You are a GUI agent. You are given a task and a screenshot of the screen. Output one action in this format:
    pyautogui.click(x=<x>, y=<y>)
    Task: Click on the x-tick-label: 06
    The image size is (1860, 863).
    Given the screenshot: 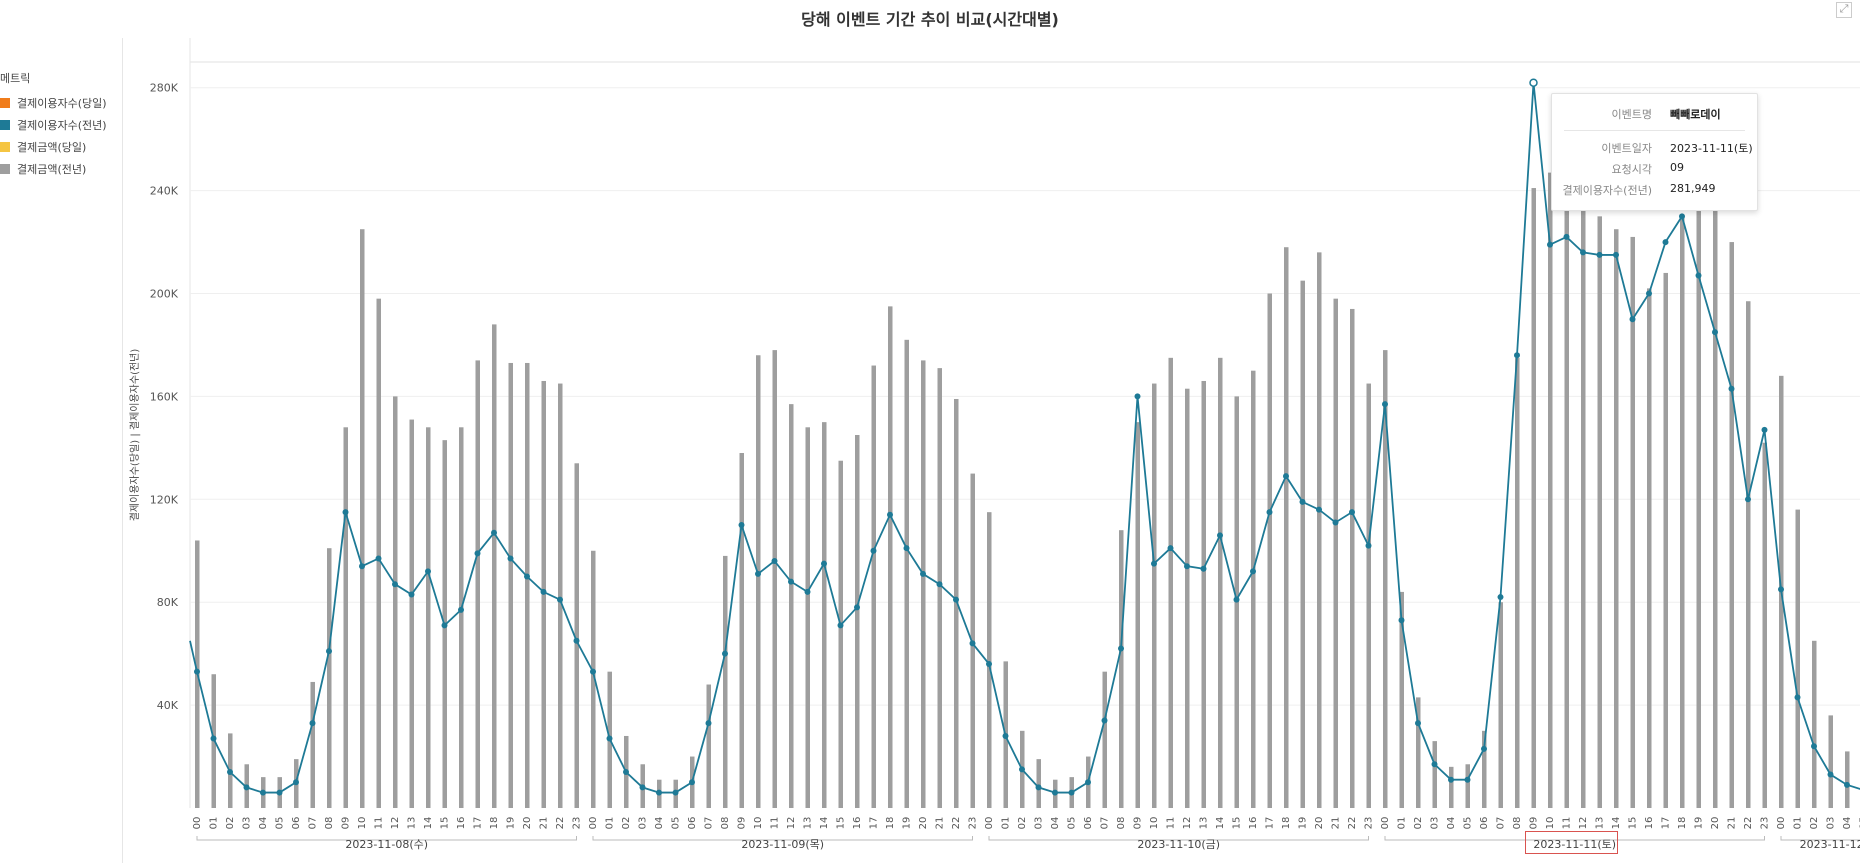 What is the action you would take?
    pyautogui.click(x=1484, y=823)
    